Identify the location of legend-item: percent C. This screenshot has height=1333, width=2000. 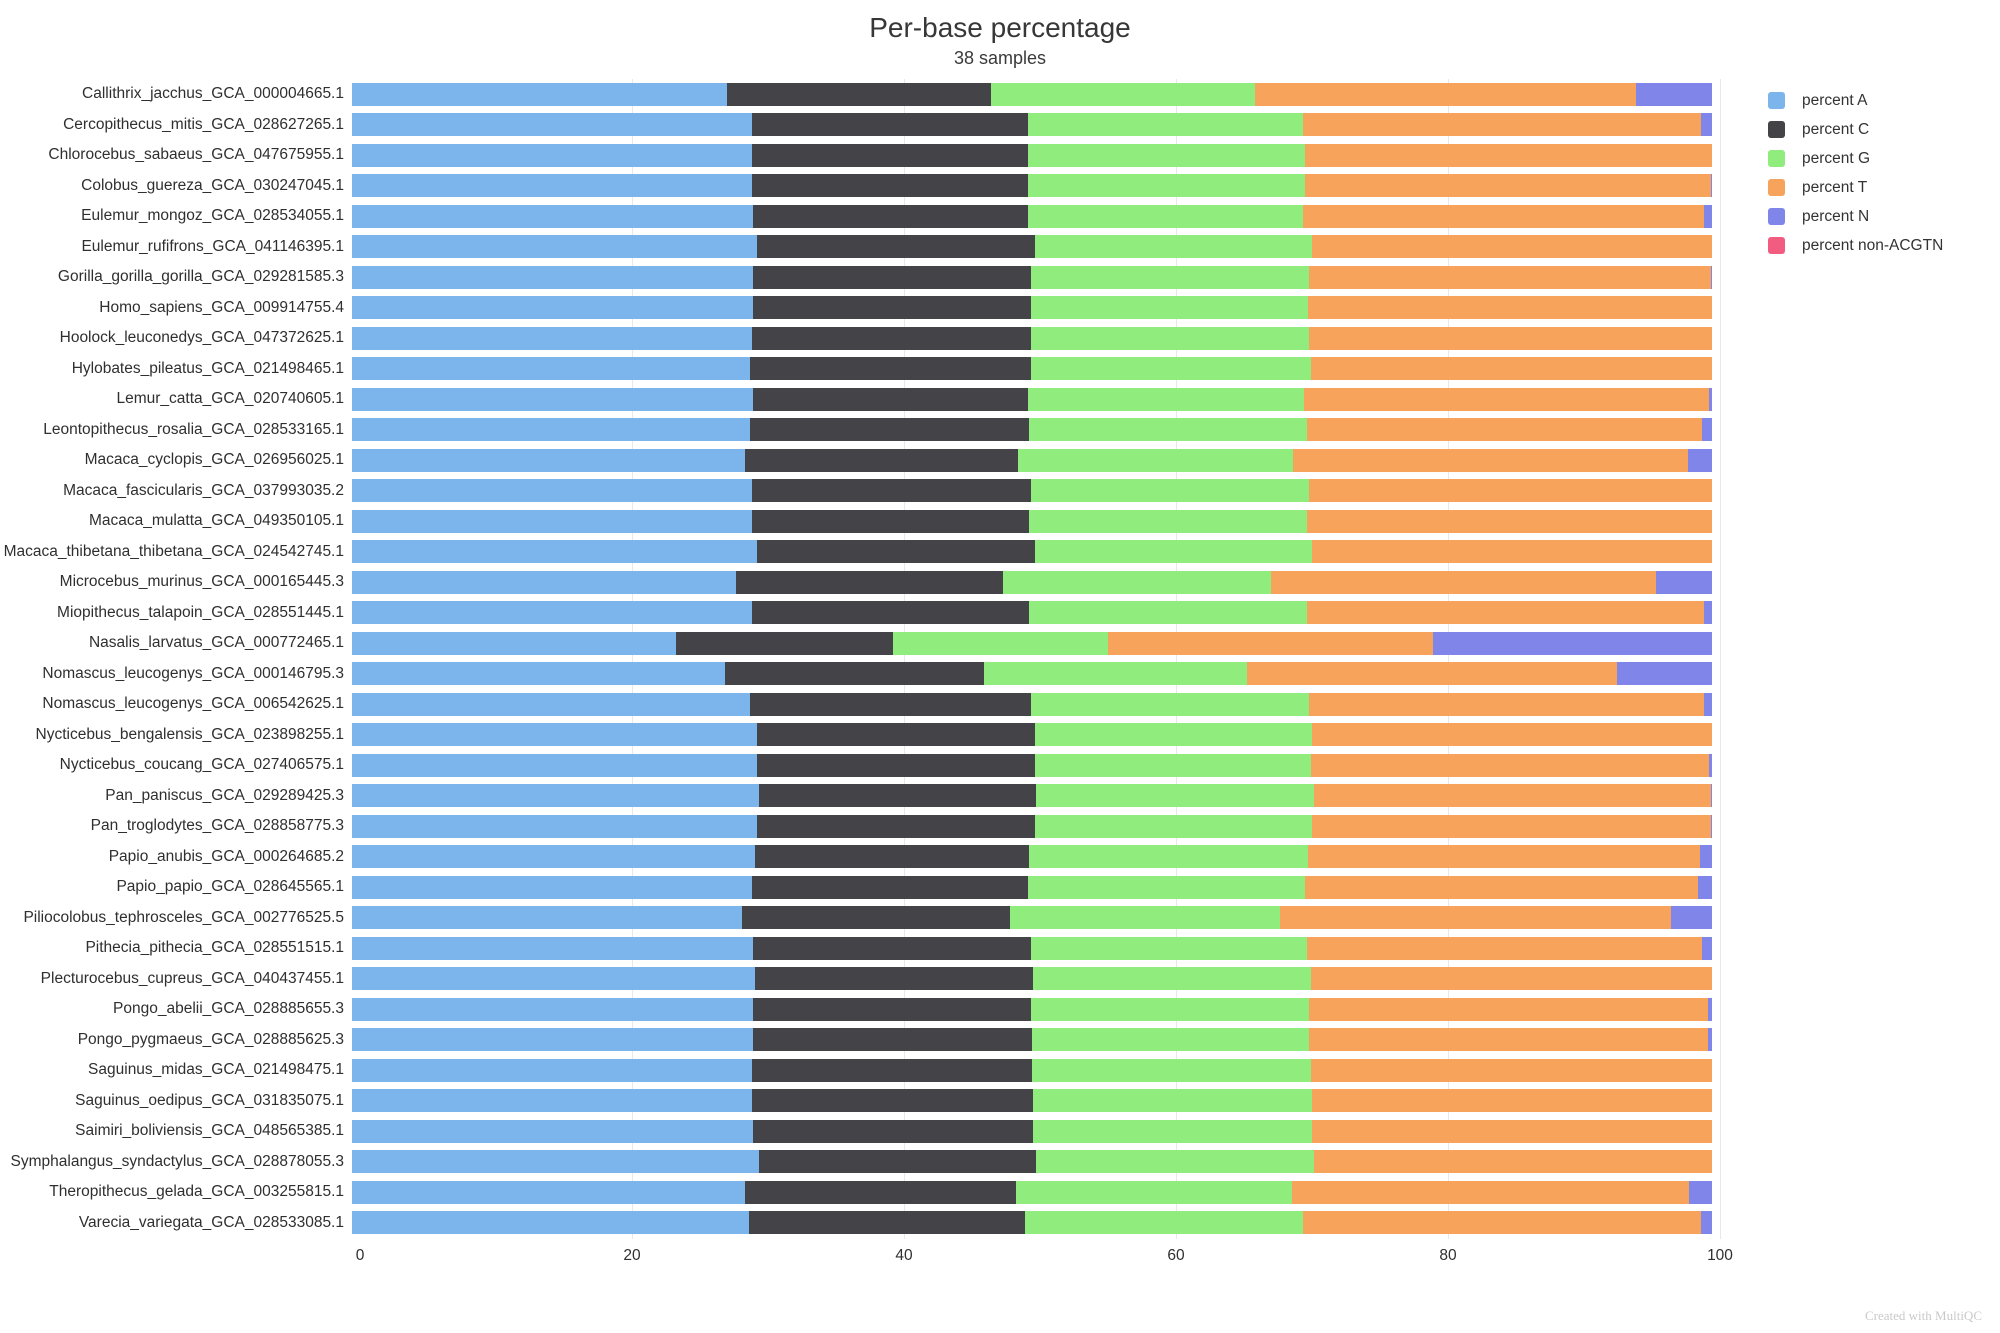
(1855, 129).